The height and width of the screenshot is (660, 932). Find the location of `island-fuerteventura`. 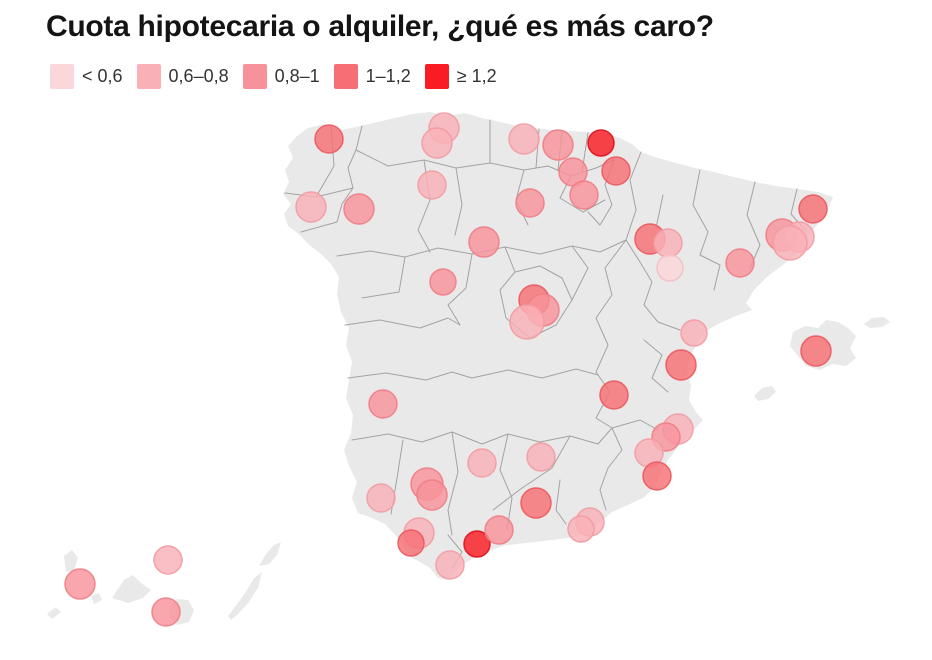

island-fuerteventura is located at coordinates (245, 596).